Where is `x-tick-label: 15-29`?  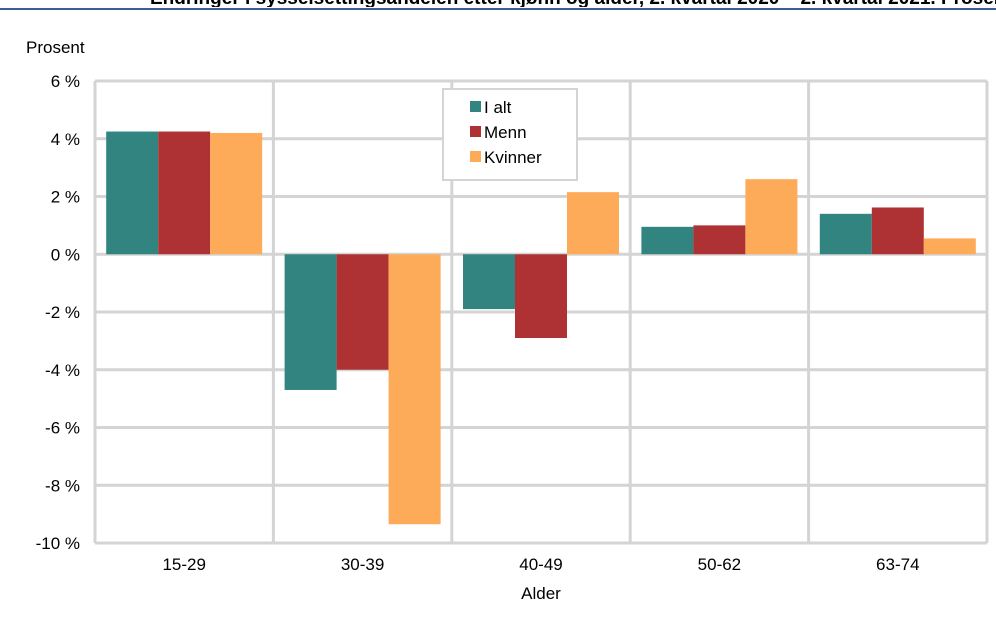 x-tick-label: 15-29 is located at coordinates (183, 564).